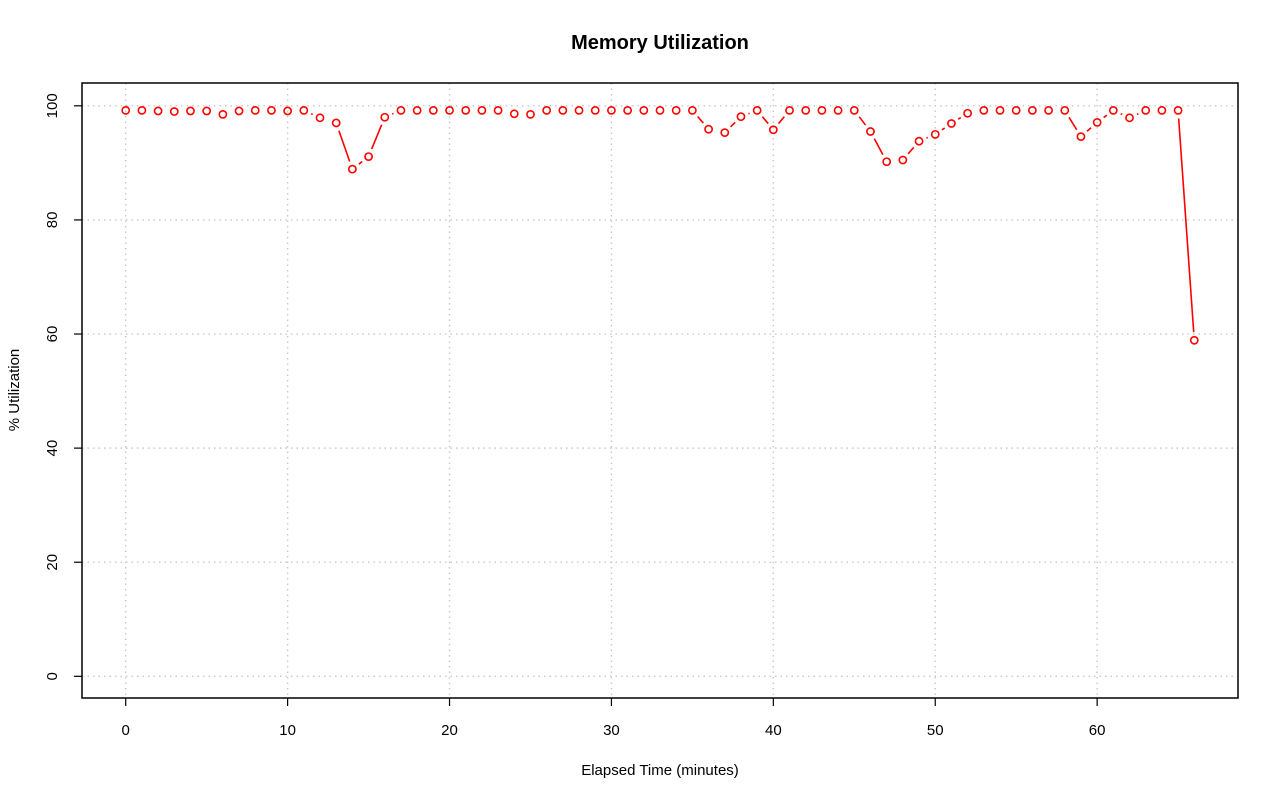  I want to click on y-axis-label: % Utilization, so click(14, 390).